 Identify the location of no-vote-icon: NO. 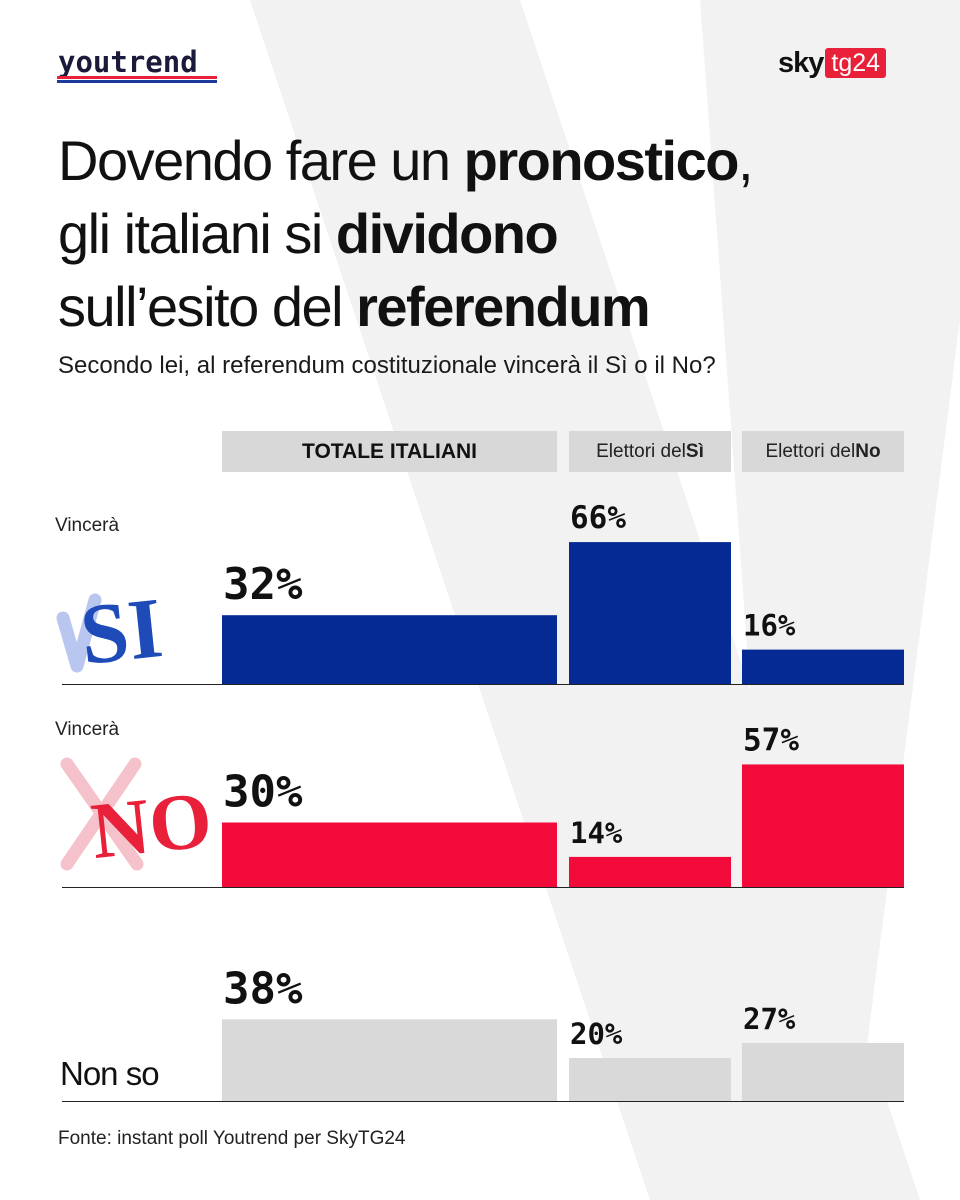
(137, 816).